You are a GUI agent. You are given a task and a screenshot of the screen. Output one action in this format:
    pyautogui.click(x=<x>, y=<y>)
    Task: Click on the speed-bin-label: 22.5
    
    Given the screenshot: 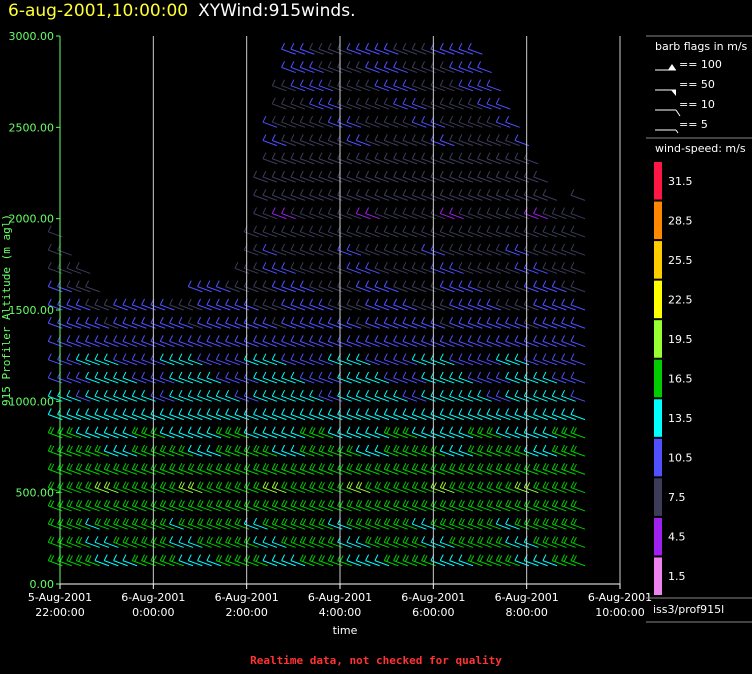 What is the action you would take?
    pyautogui.click(x=680, y=299)
    